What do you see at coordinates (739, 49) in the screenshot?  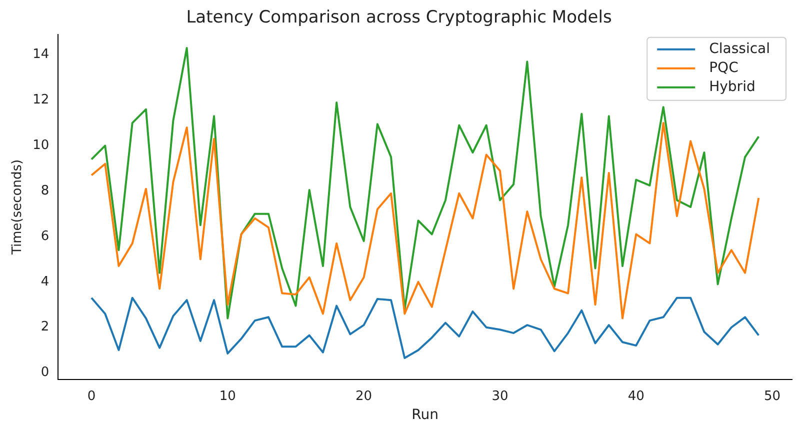 I see `legend-label: Classical` at bounding box center [739, 49].